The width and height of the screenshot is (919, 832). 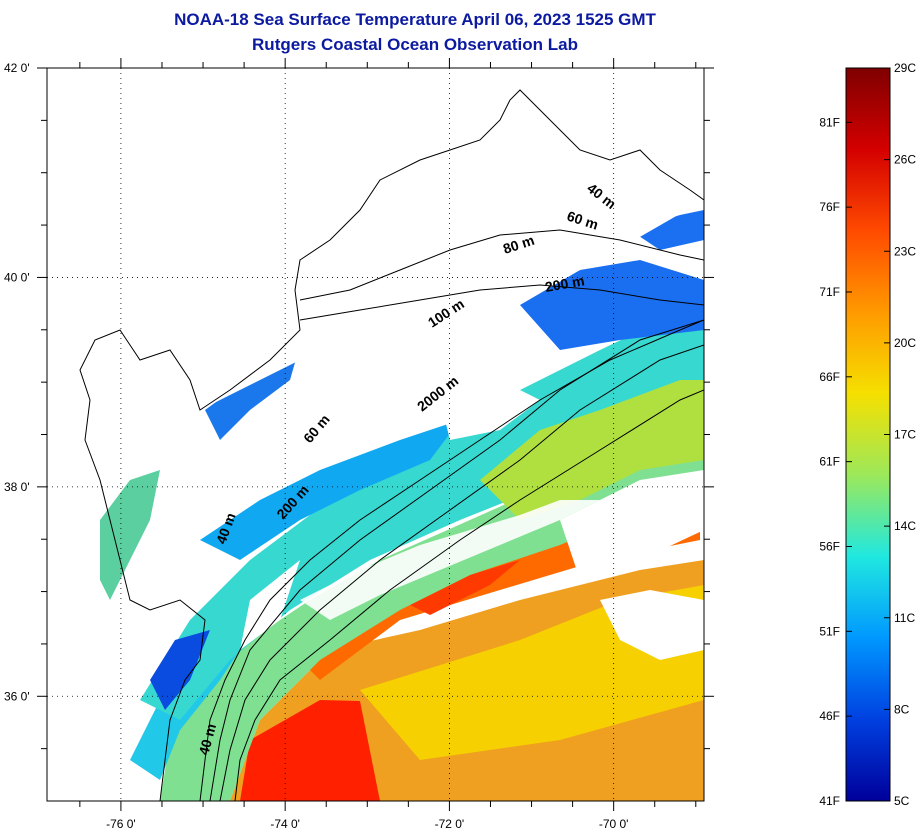 I want to click on colorbar-f-label: 81F, so click(x=829, y=122).